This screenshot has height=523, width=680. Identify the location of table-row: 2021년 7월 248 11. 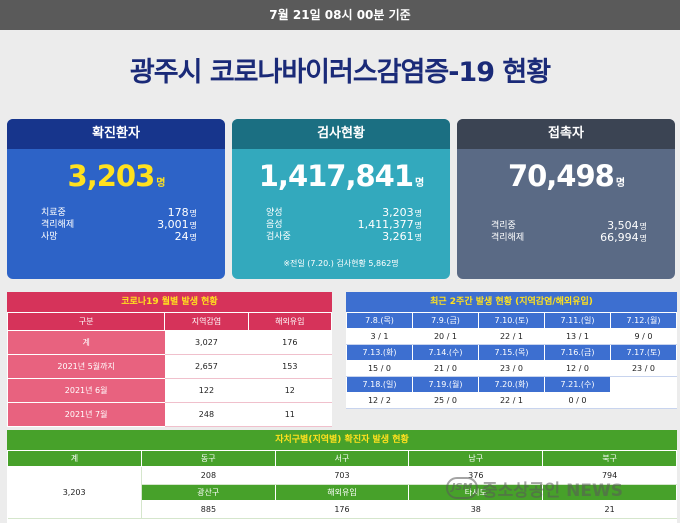
(169, 414).